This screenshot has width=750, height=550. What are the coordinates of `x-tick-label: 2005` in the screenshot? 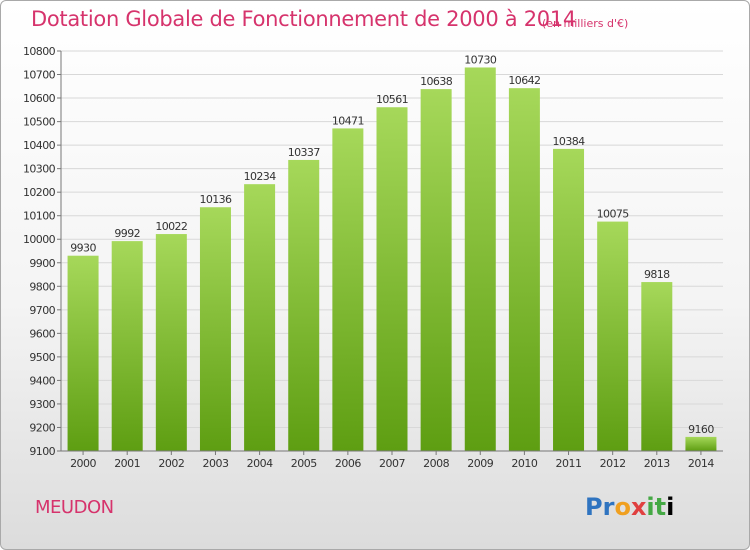 It's located at (304, 463).